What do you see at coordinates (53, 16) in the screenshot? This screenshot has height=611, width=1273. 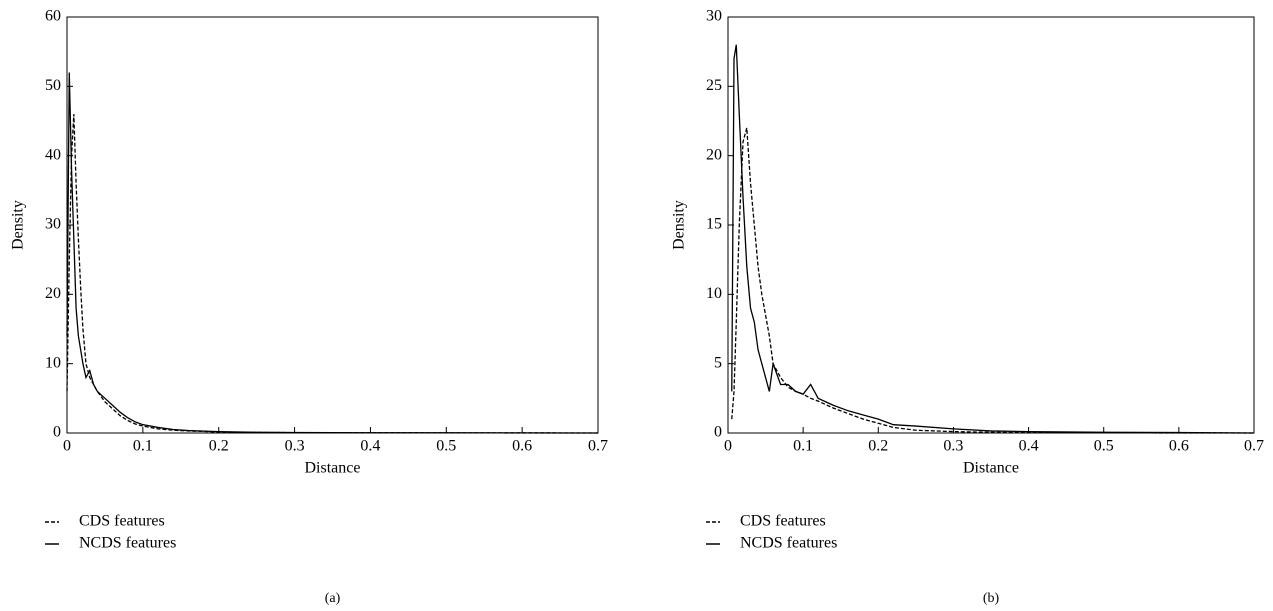 I see `y-tick-label: 60` at bounding box center [53, 16].